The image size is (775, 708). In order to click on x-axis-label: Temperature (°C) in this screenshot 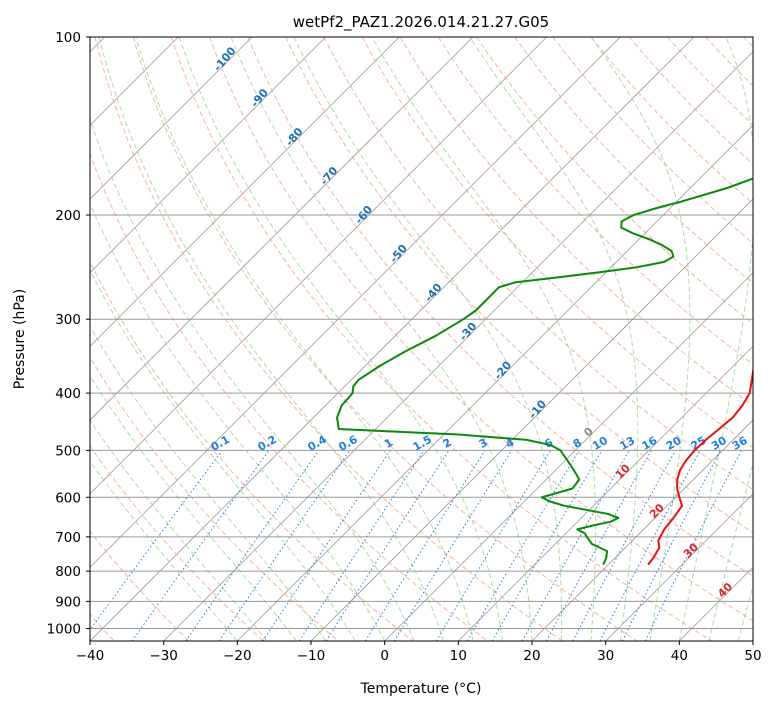, I will do `click(421, 689)`.